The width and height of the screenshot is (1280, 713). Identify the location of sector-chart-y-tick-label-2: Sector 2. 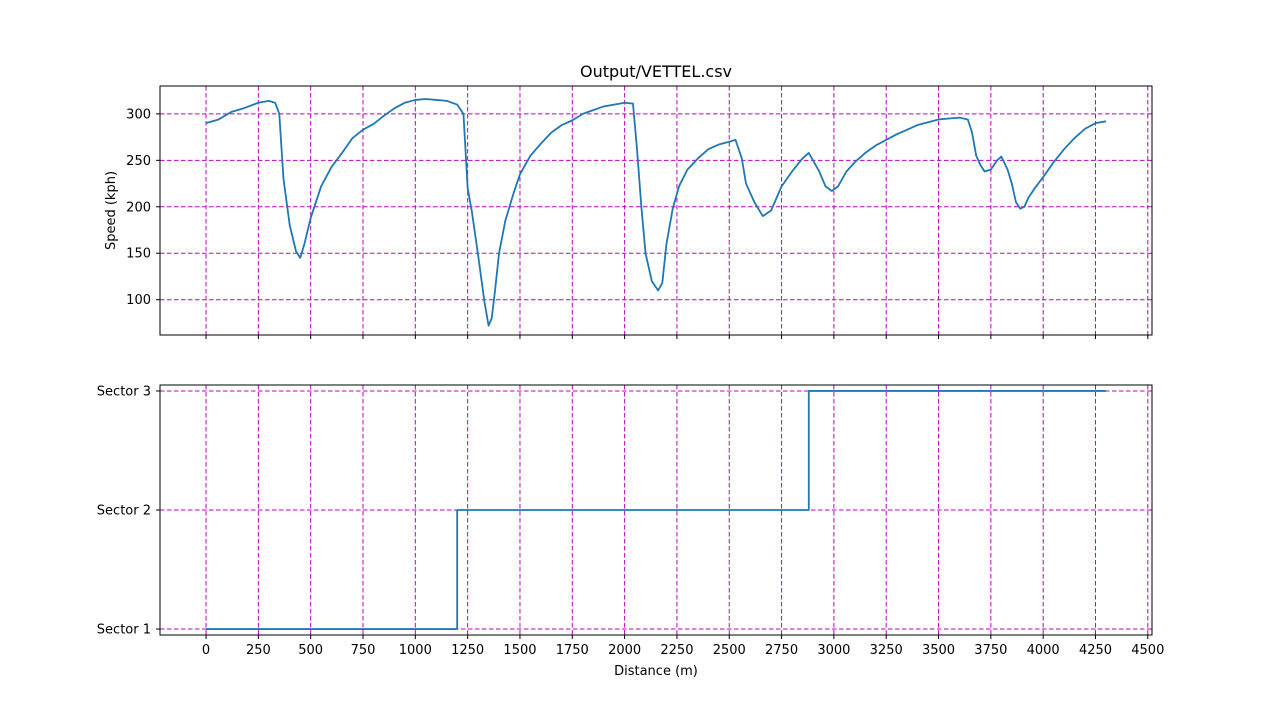
(124, 511).